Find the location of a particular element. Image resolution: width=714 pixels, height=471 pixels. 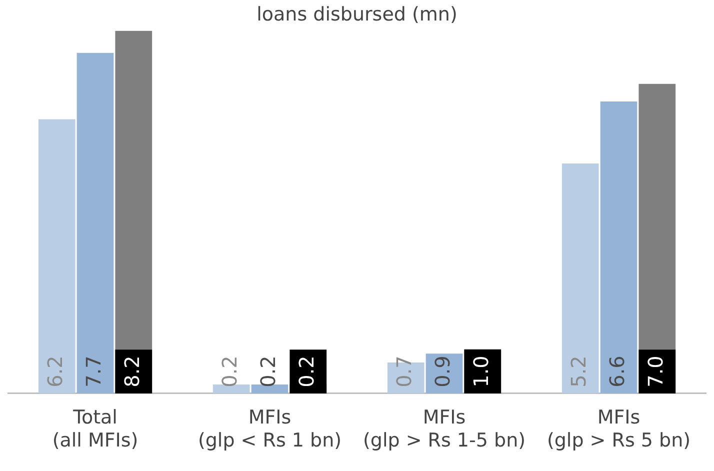

data-label: 1.0 is located at coordinates (480, 372).